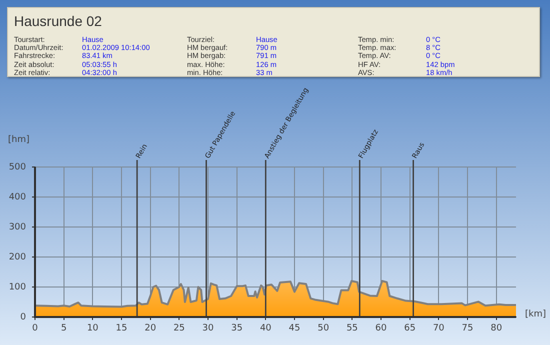 The image size is (550, 345). Describe the element at coordinates (23, 317) in the screenshot. I see `y-tick-label: 0` at that location.